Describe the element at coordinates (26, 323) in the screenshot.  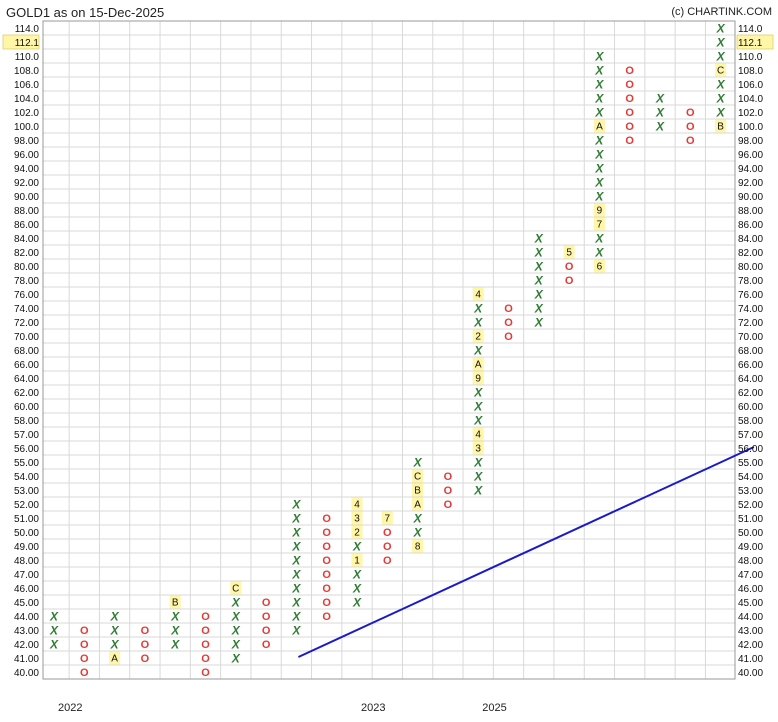
I see `y-tick-label-left: 72.00` at that location.